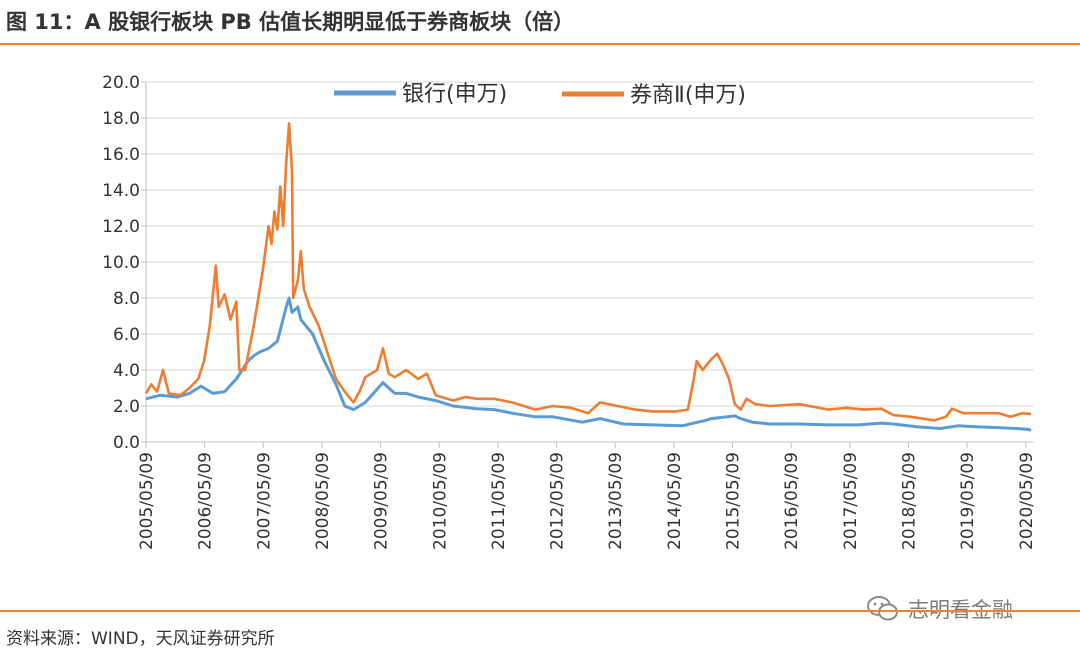  I want to click on x-tick-label: 2015/05/09, so click(734, 501).